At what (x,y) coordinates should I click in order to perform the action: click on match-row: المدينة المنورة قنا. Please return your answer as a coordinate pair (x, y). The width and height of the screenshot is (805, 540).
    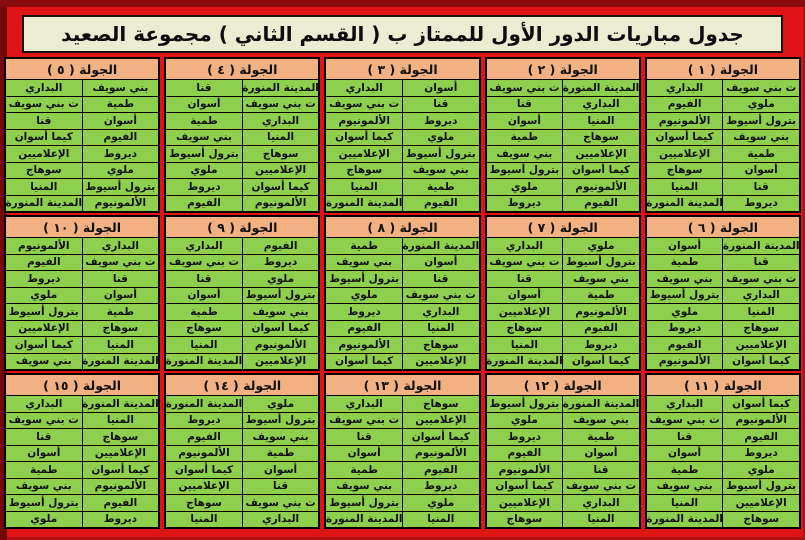
    Looking at the image, I should click on (242, 88).